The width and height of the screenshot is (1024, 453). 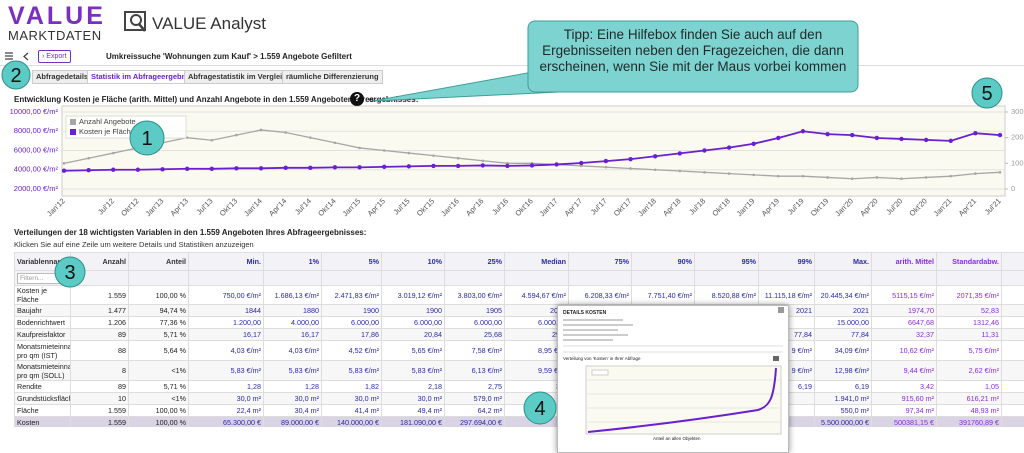 I want to click on table-cell: 10,62 €/m², so click(x=904, y=351).